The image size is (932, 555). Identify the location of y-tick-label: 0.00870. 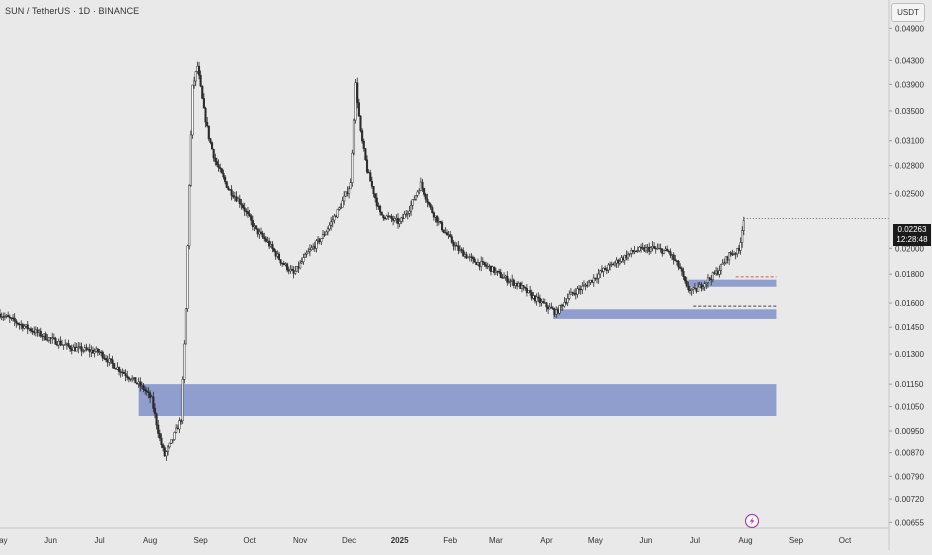
(909, 453).